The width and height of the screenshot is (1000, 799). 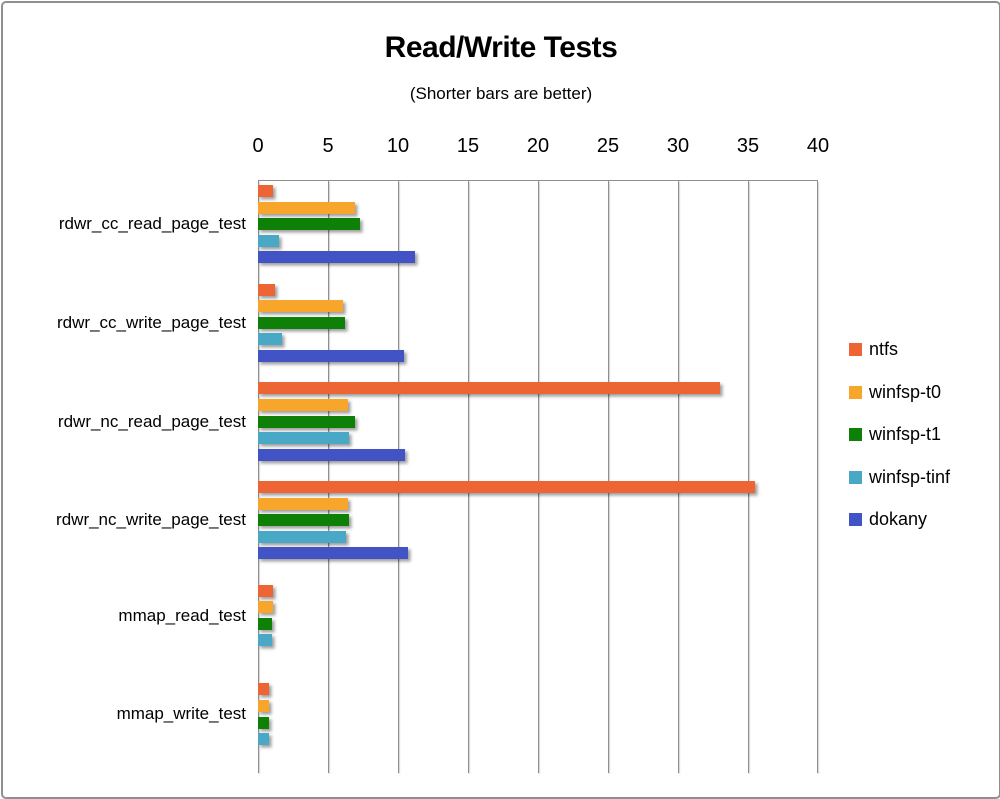 What do you see at coordinates (437, 329) in the screenshot?
I see `bar-group: rdwr_cc_write_page_test` at bounding box center [437, 329].